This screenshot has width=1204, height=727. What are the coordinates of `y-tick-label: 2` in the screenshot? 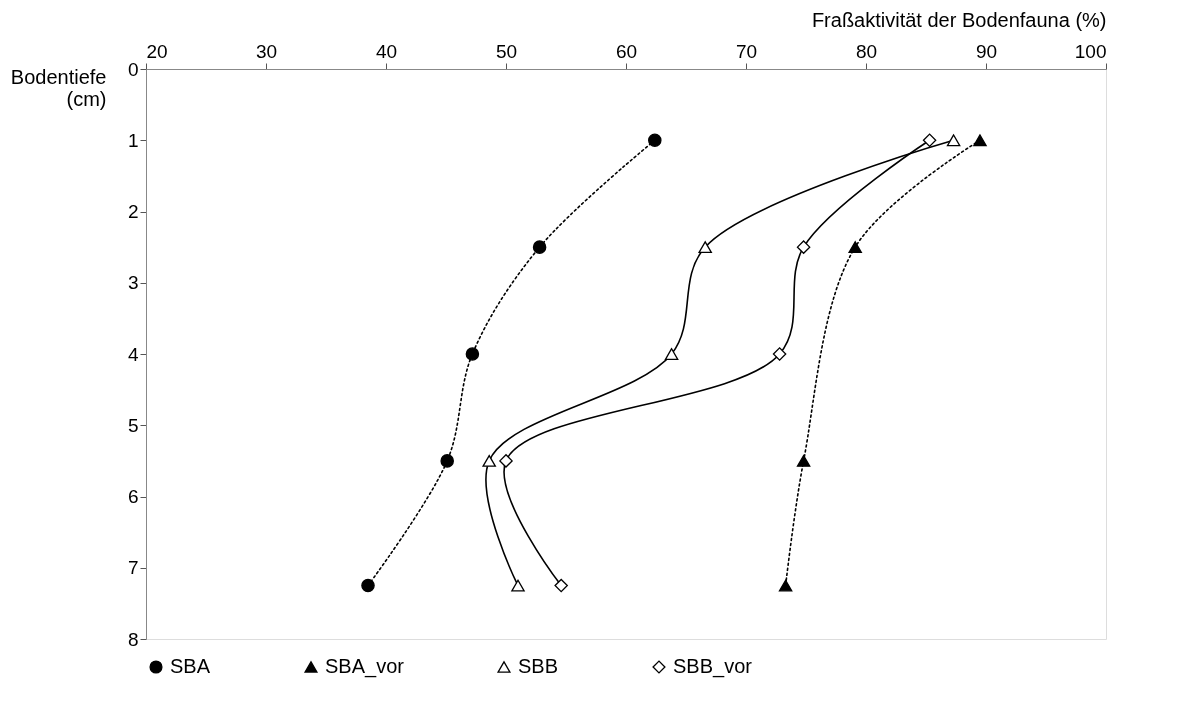 It's located at (133, 211).